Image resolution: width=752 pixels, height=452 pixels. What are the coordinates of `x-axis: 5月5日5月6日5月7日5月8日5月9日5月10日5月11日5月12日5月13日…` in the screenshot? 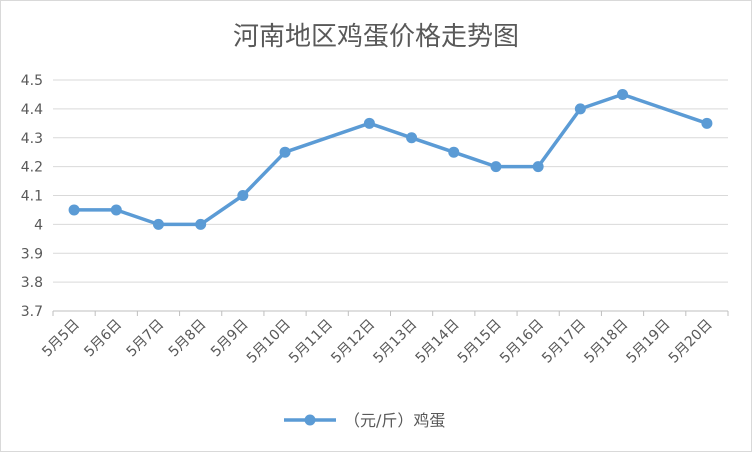 It's located at (384, 338).